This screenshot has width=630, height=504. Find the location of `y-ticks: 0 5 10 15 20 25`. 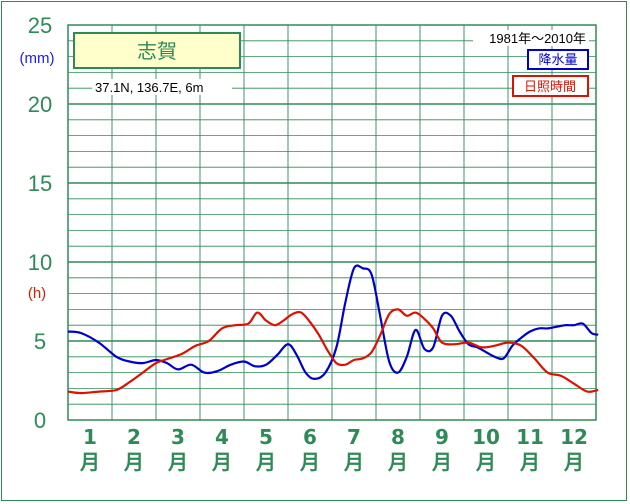

y-ticks: 0 5 10 15 20 25 is located at coordinates (40, 223).